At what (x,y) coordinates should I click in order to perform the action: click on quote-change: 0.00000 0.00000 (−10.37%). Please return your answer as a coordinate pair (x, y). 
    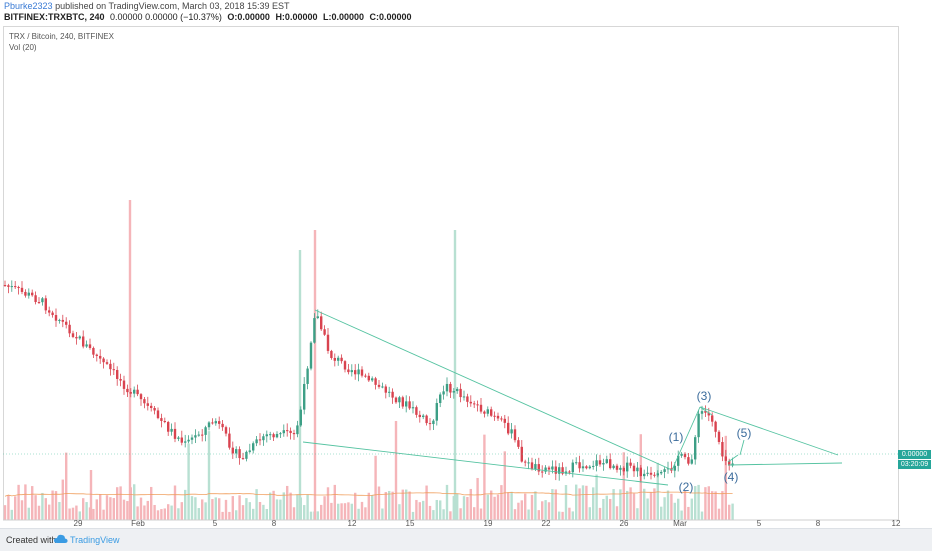
    Looking at the image, I should click on (166, 17).